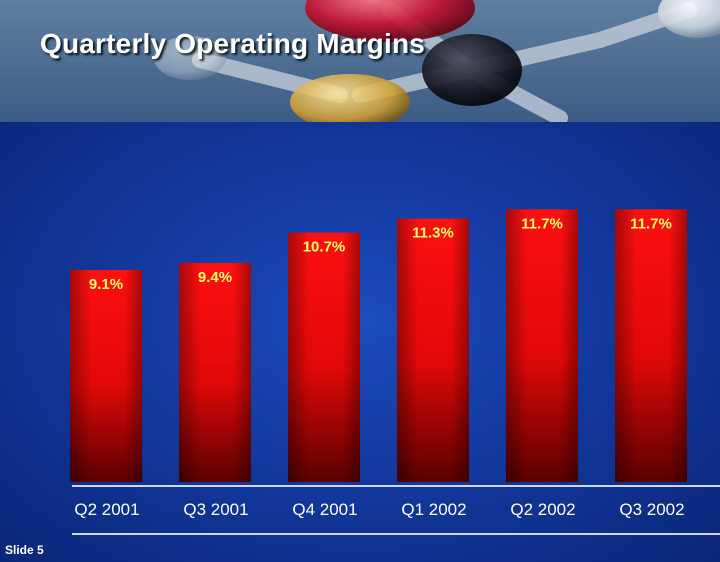  I want to click on data-label: 9.4%, so click(215, 277).